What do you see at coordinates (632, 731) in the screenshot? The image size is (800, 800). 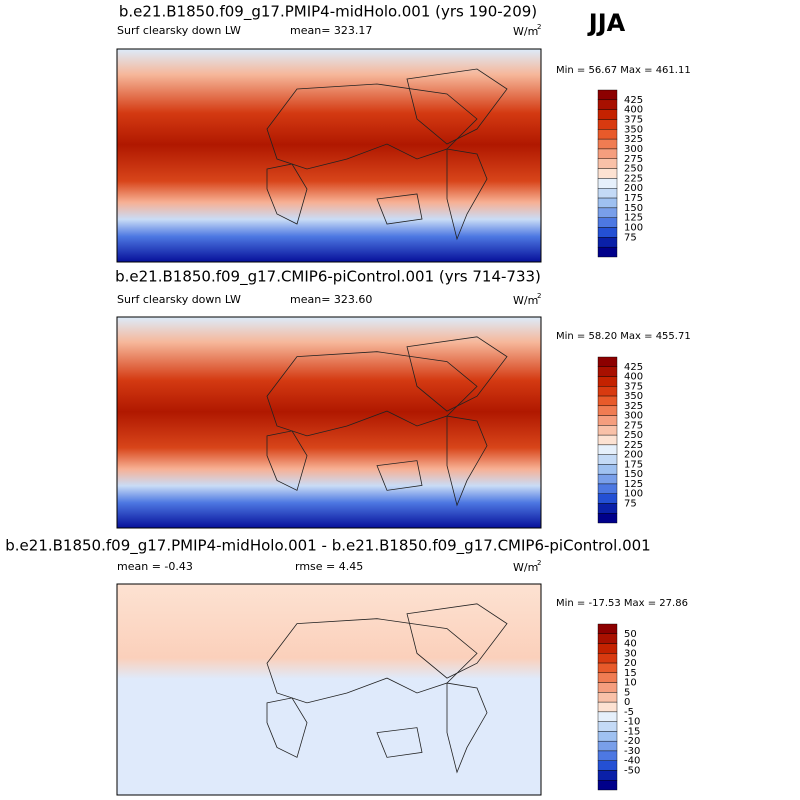 I see `colorbar-label: -15` at bounding box center [632, 731].